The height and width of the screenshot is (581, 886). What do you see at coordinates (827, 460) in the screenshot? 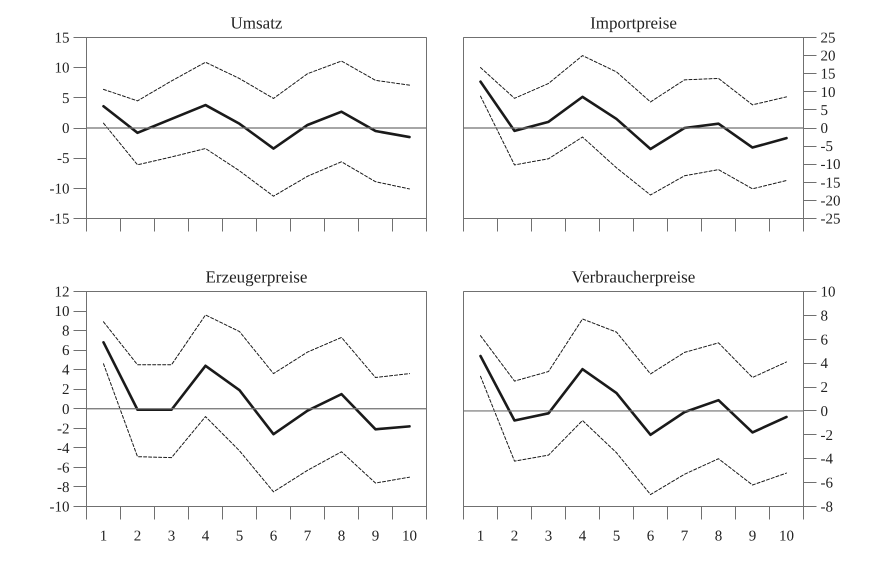
I see `y2-tick-label: -4` at bounding box center [827, 460].